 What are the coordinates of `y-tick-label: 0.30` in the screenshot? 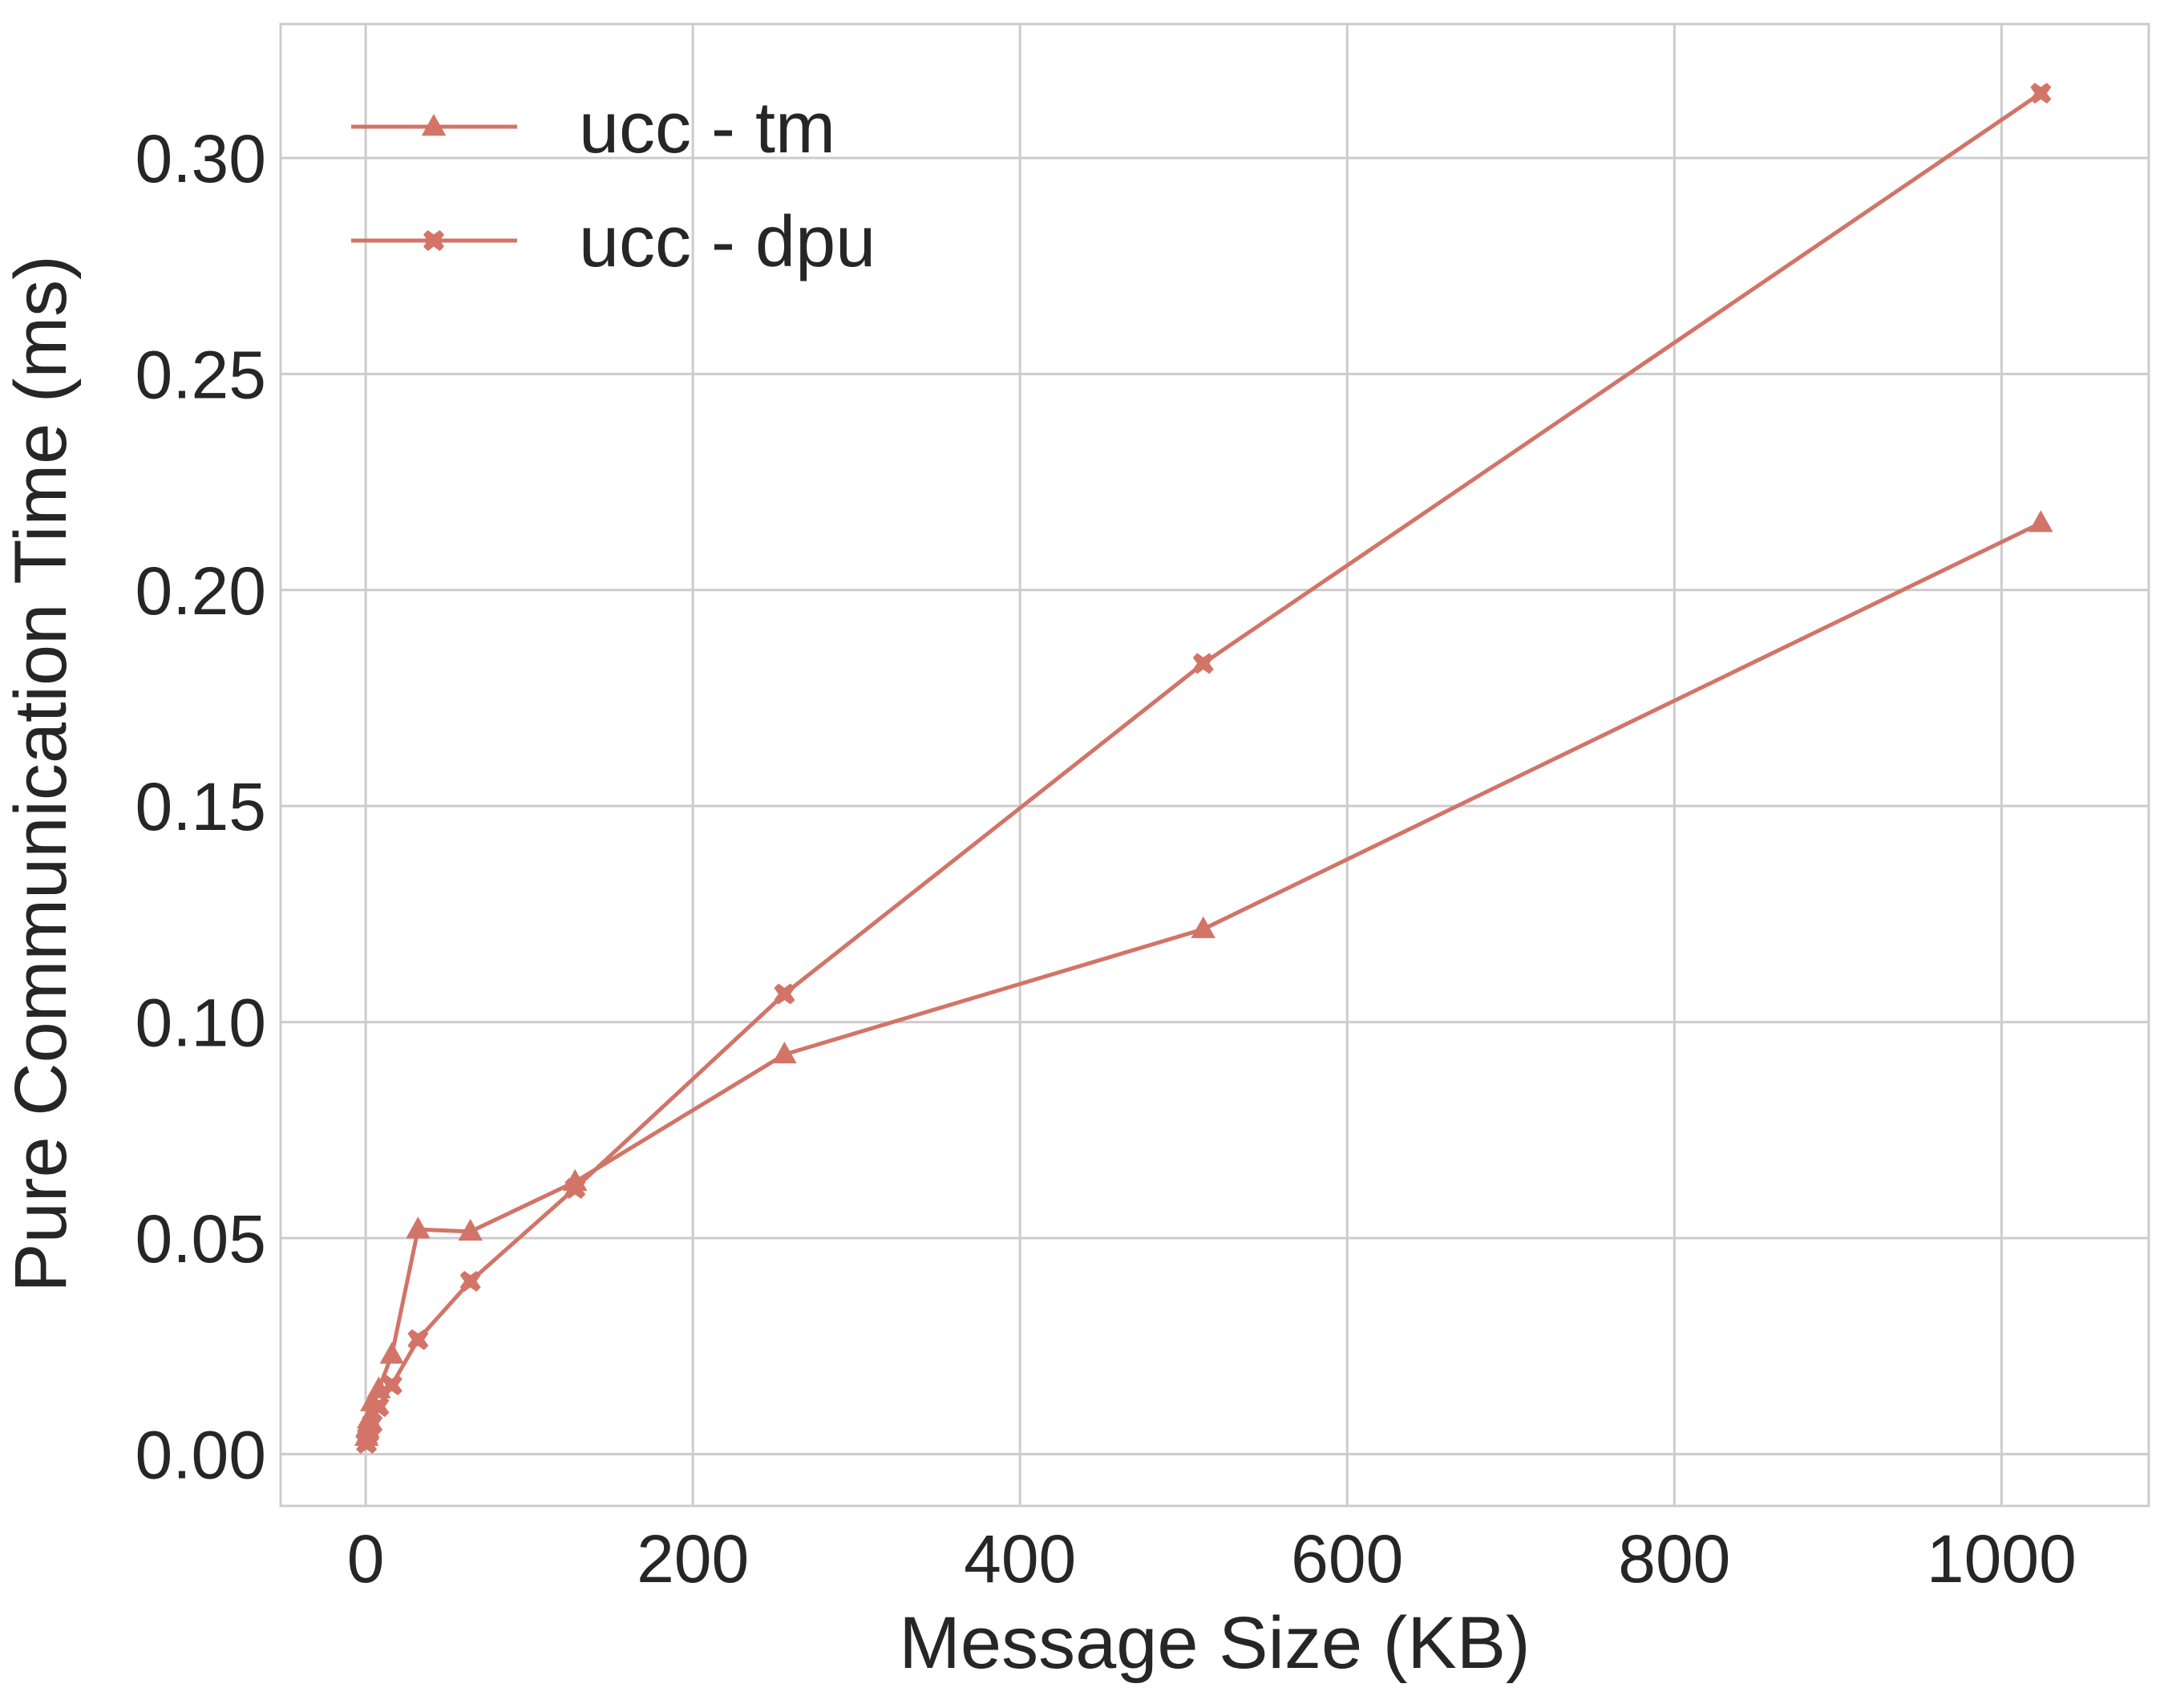 It's located at (201, 158).